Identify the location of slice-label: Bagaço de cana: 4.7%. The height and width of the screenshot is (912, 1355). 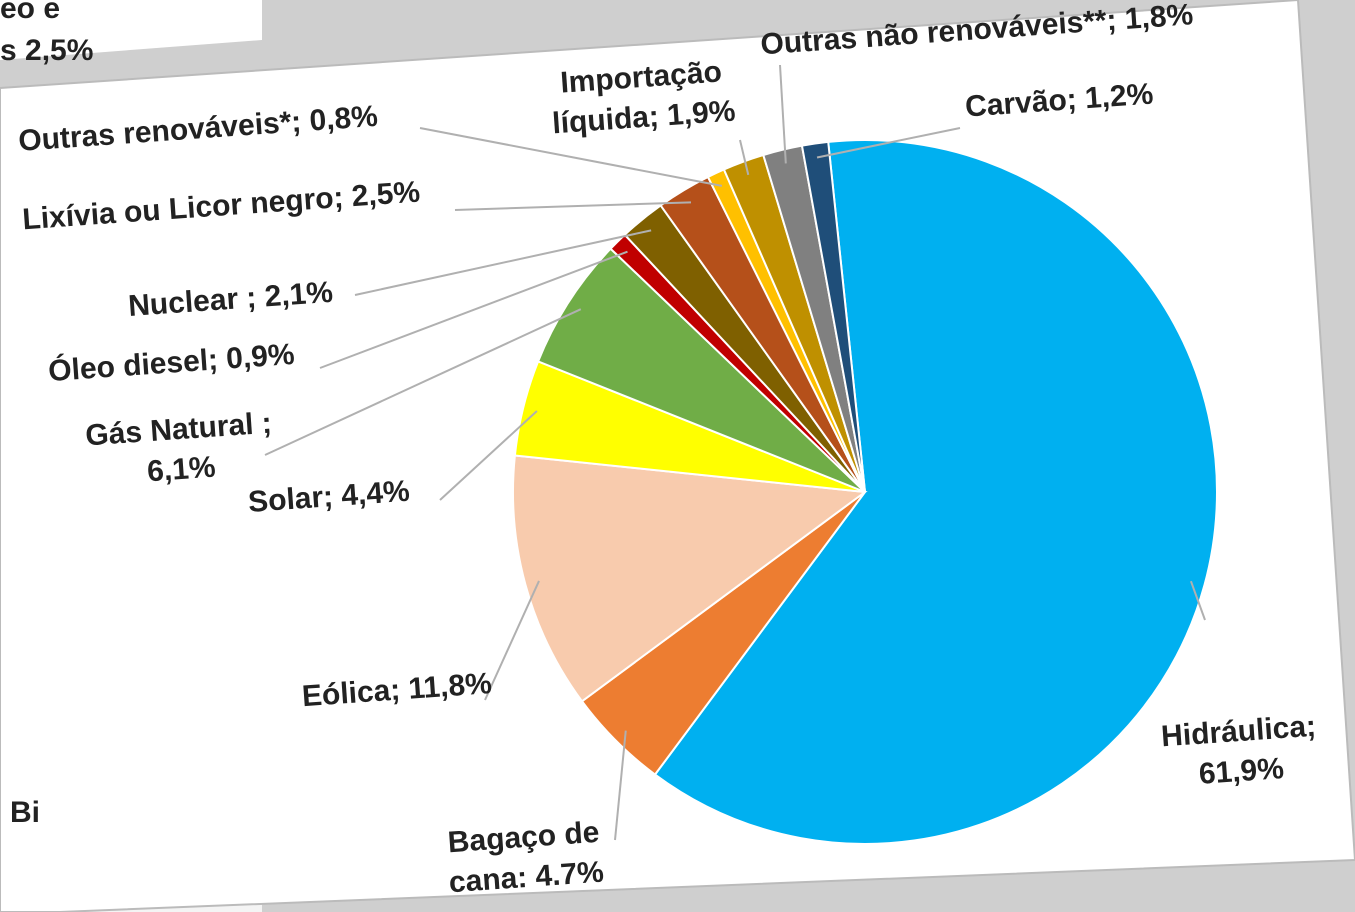
(525, 857).